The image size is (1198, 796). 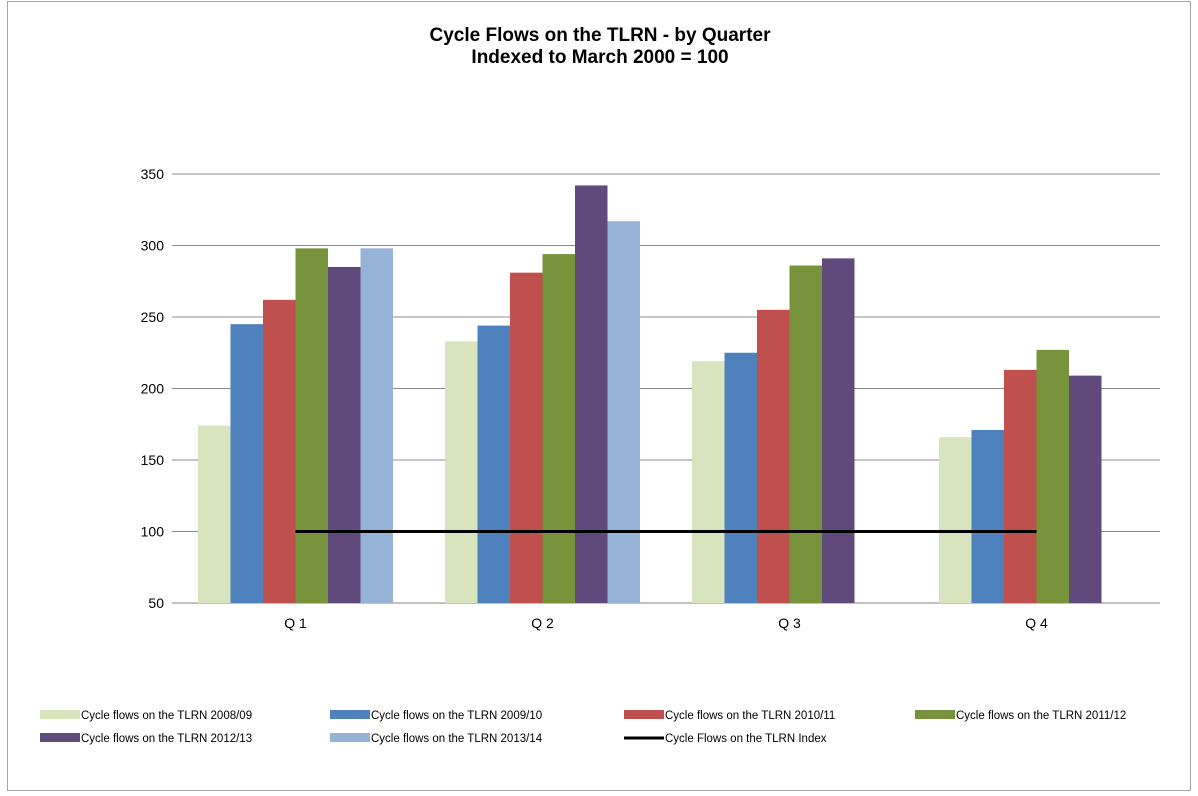 What do you see at coordinates (153, 460) in the screenshot?
I see `y-tick-label: 150` at bounding box center [153, 460].